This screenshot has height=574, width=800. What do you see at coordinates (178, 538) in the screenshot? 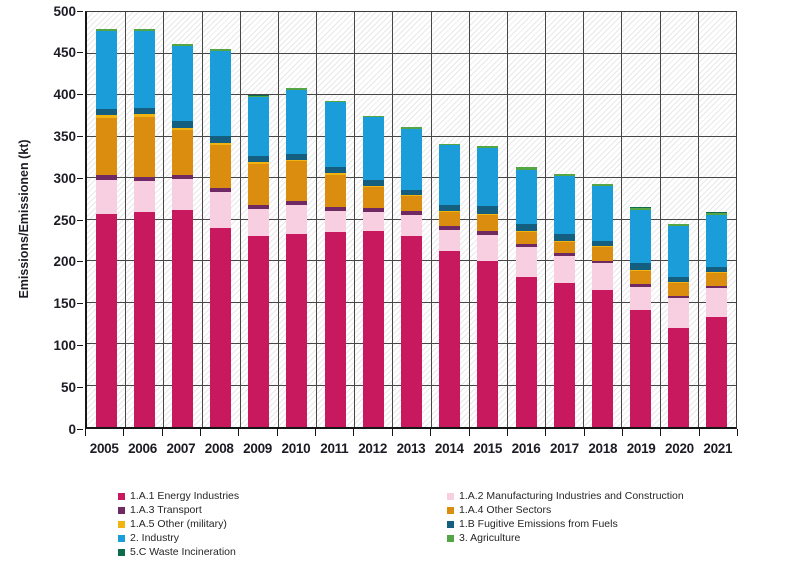
I see `legend-item: 2. Industry` at bounding box center [178, 538].